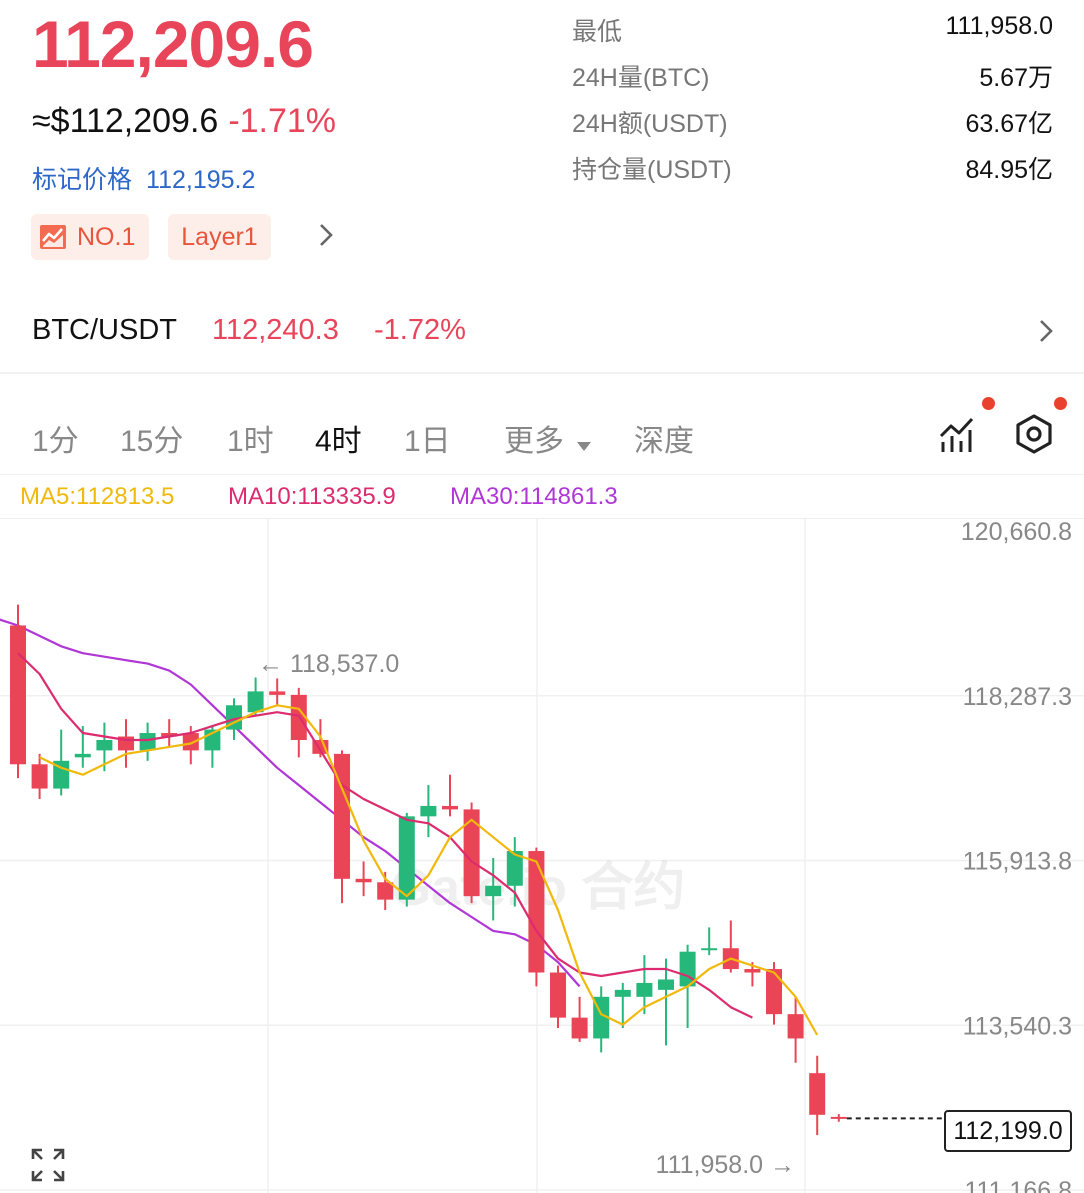 This screenshot has height=1193, width=1084. Describe the element at coordinates (282, 121) in the screenshot. I see `change-percent: -1.71%` at that location.